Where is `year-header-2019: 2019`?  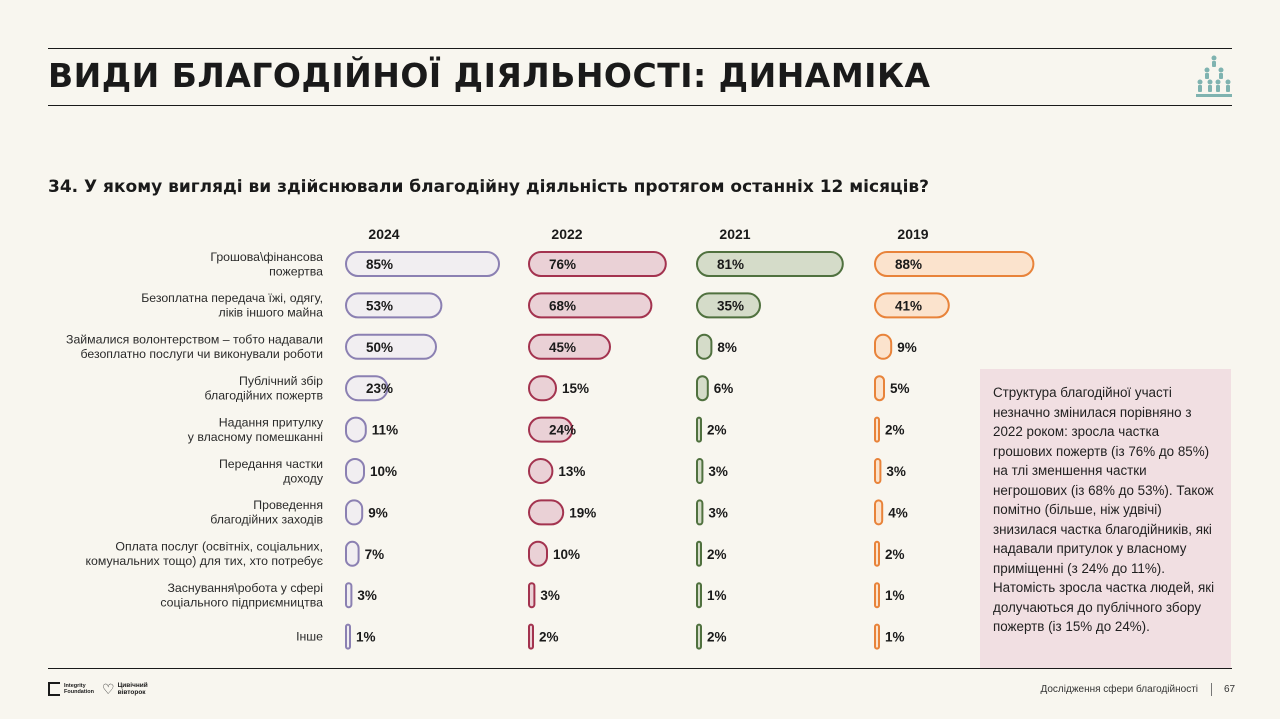
year-header-2019: 2019 is located at coordinates (912, 234).